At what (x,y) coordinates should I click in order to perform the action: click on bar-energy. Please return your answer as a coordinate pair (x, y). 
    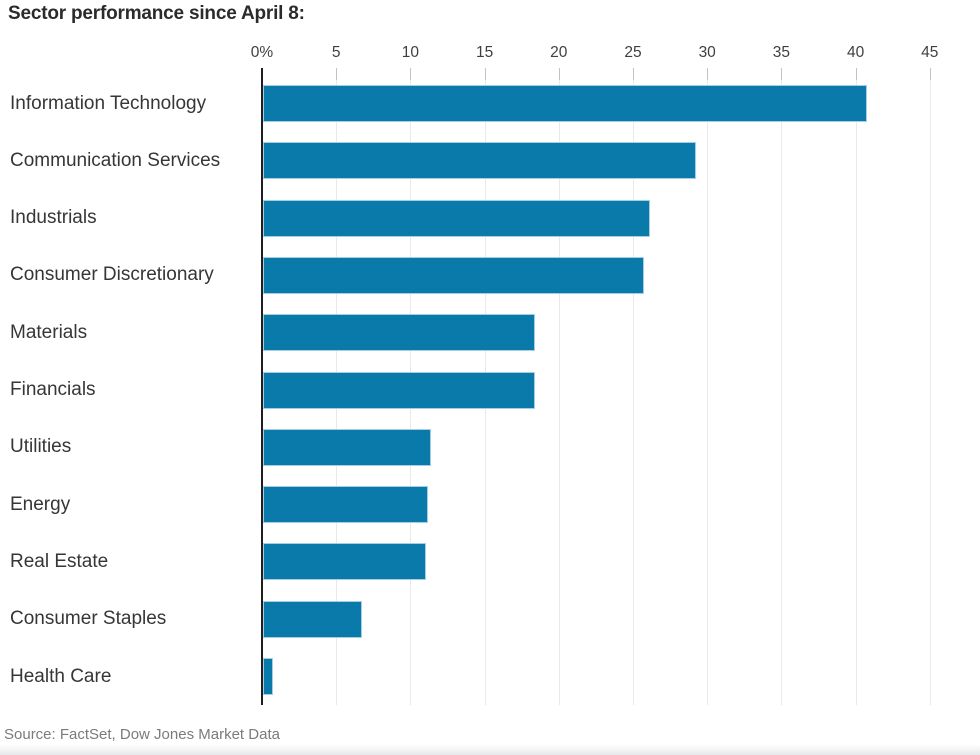
    Looking at the image, I should click on (345, 504).